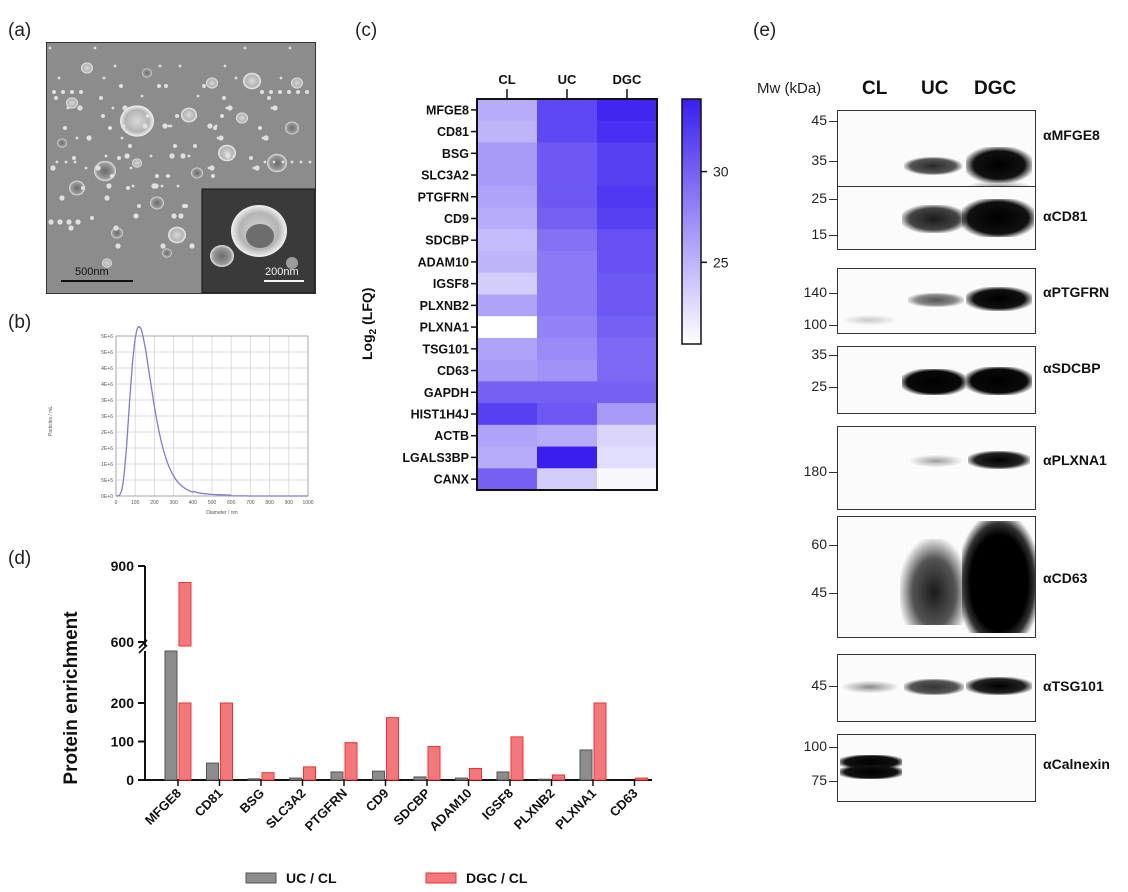  I want to click on antibody-mfge8: αMFGE8, so click(1071, 135).